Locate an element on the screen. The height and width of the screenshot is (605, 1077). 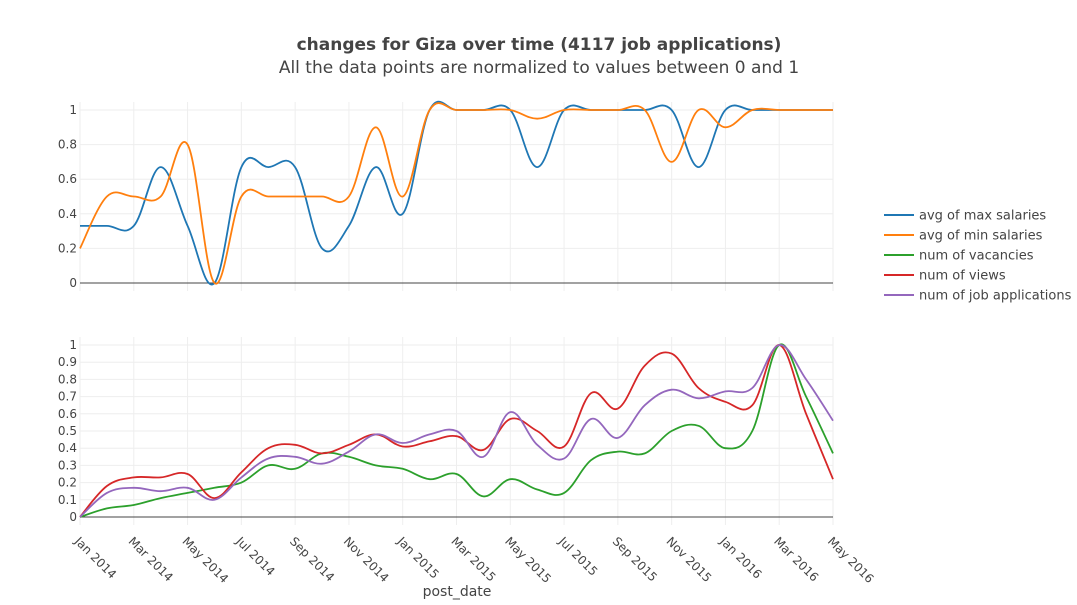
bottom-panel-y-axis: 0 0.1 0.2 0.3 0.4 0.5 0.6 0.7 0.8 0.9 1 is located at coordinates (67, 431).